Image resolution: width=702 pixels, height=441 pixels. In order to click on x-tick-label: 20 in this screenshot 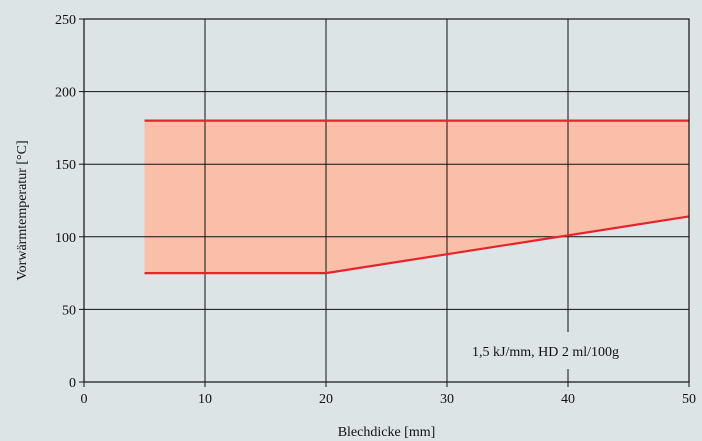, I will do `click(326, 399)`.